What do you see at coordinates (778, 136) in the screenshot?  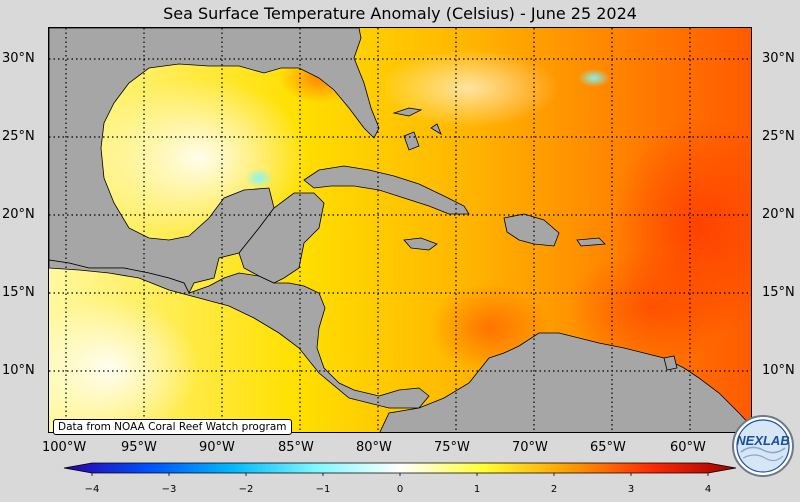 I see `lat-label-right: 25°N` at bounding box center [778, 136].